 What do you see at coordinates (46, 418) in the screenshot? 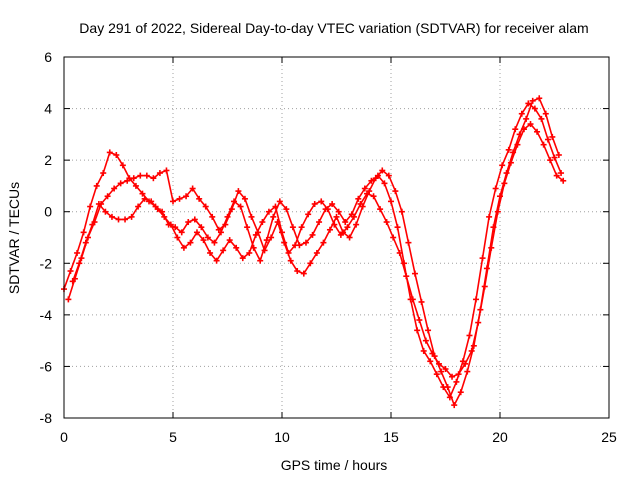
I see `y-tick-label: -8` at bounding box center [46, 418].